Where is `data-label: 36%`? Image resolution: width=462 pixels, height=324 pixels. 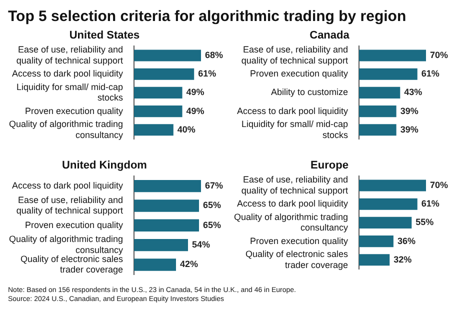
data-label: 36% is located at coordinates (406, 241).